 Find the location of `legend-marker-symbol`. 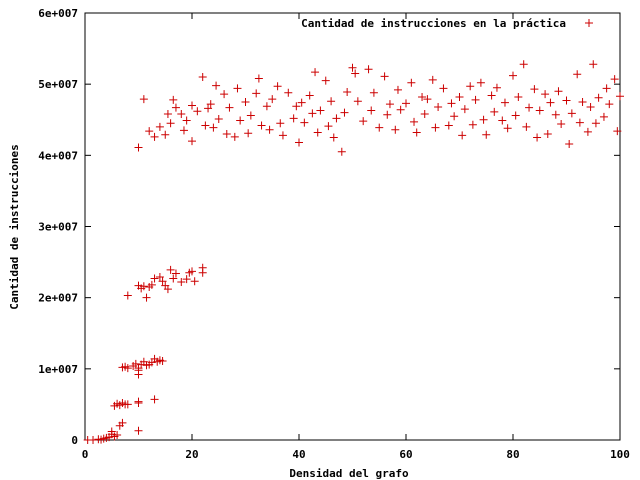

legend-marker-symbol is located at coordinates (589, 23).